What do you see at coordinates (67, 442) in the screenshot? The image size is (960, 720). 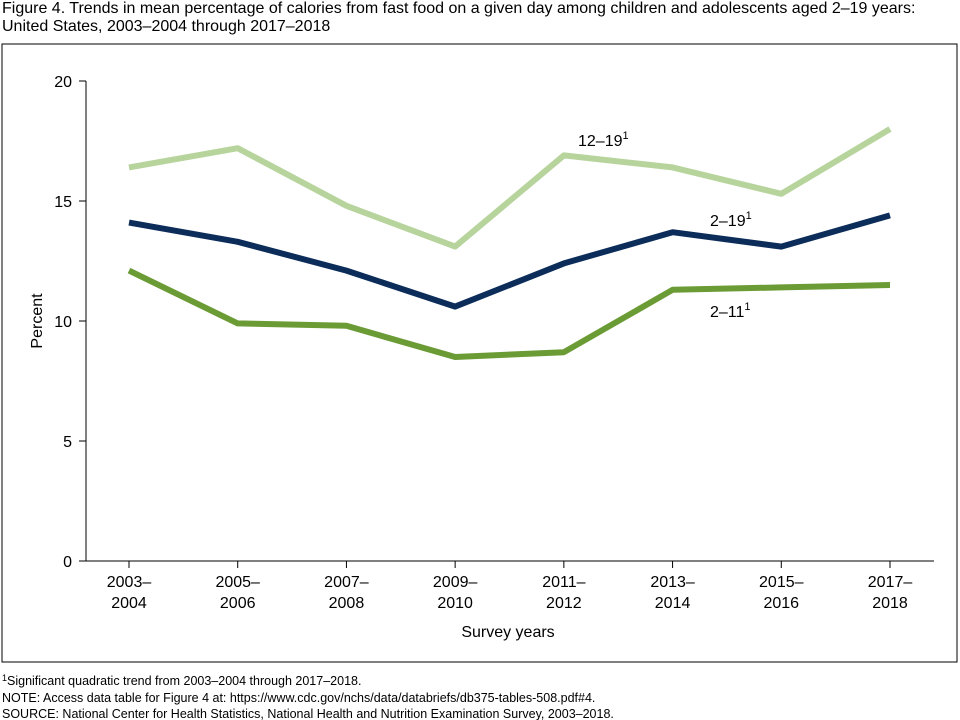 I see `y-tick-label: 5` at bounding box center [67, 442].